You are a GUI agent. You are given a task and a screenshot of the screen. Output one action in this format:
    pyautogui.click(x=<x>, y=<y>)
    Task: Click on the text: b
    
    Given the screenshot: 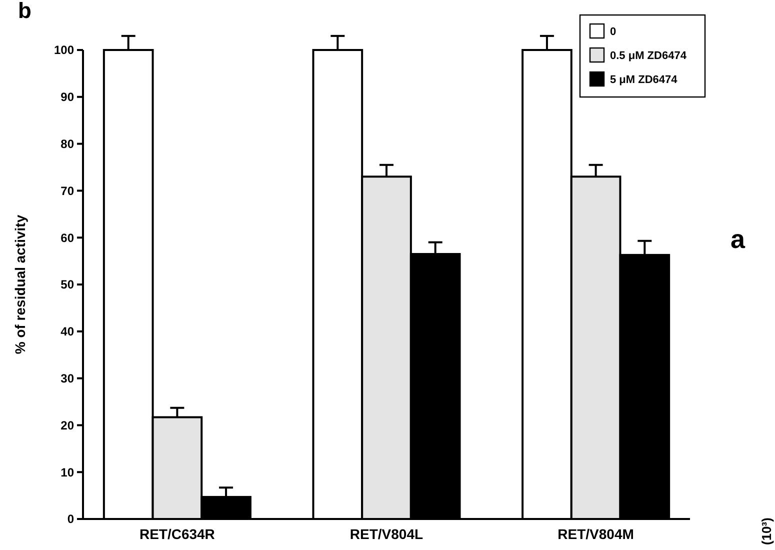 What is the action you would take?
    pyautogui.click(x=25, y=11)
    